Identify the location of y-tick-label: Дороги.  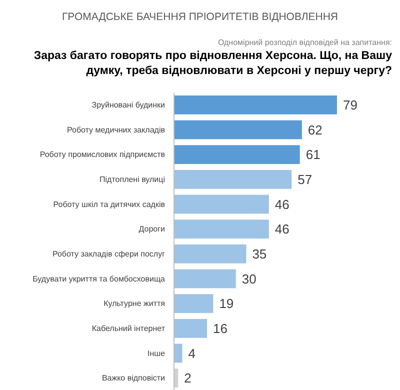
(151, 229).